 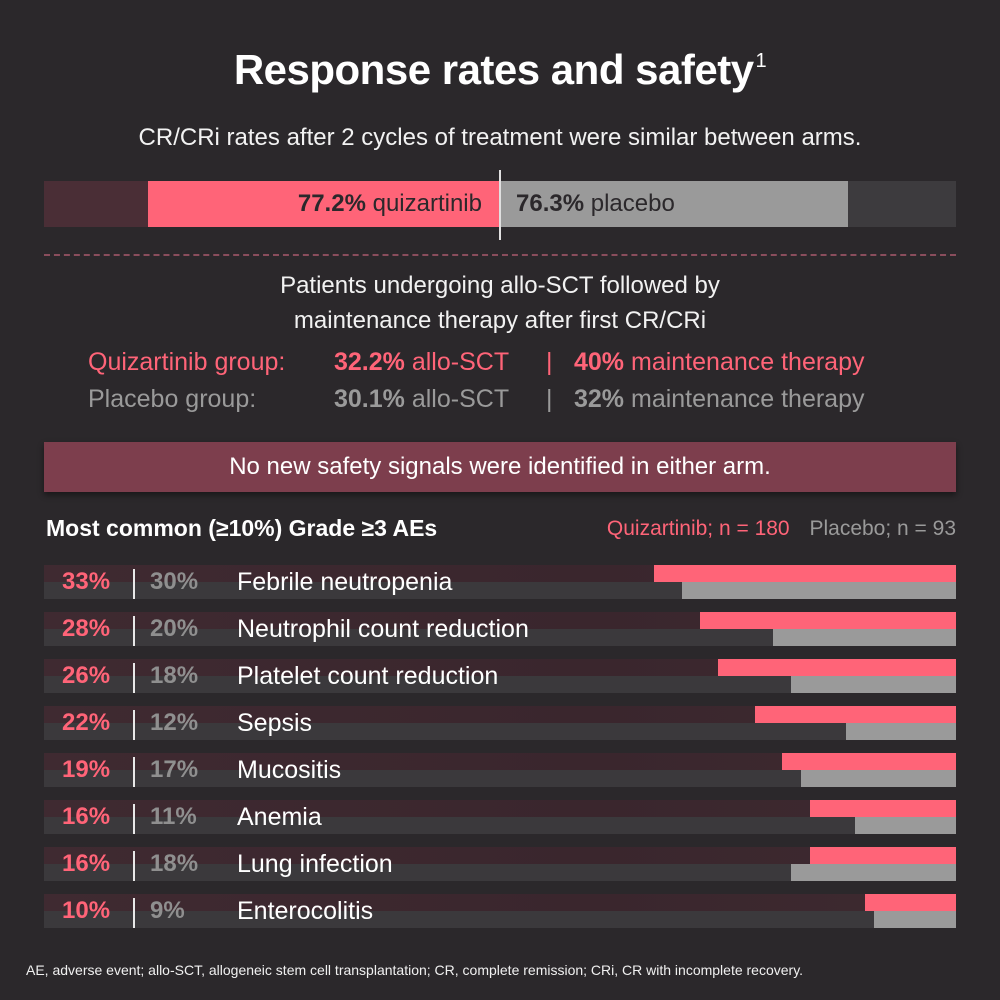 I want to click on ae-category-label: Anemia, so click(x=279, y=817).